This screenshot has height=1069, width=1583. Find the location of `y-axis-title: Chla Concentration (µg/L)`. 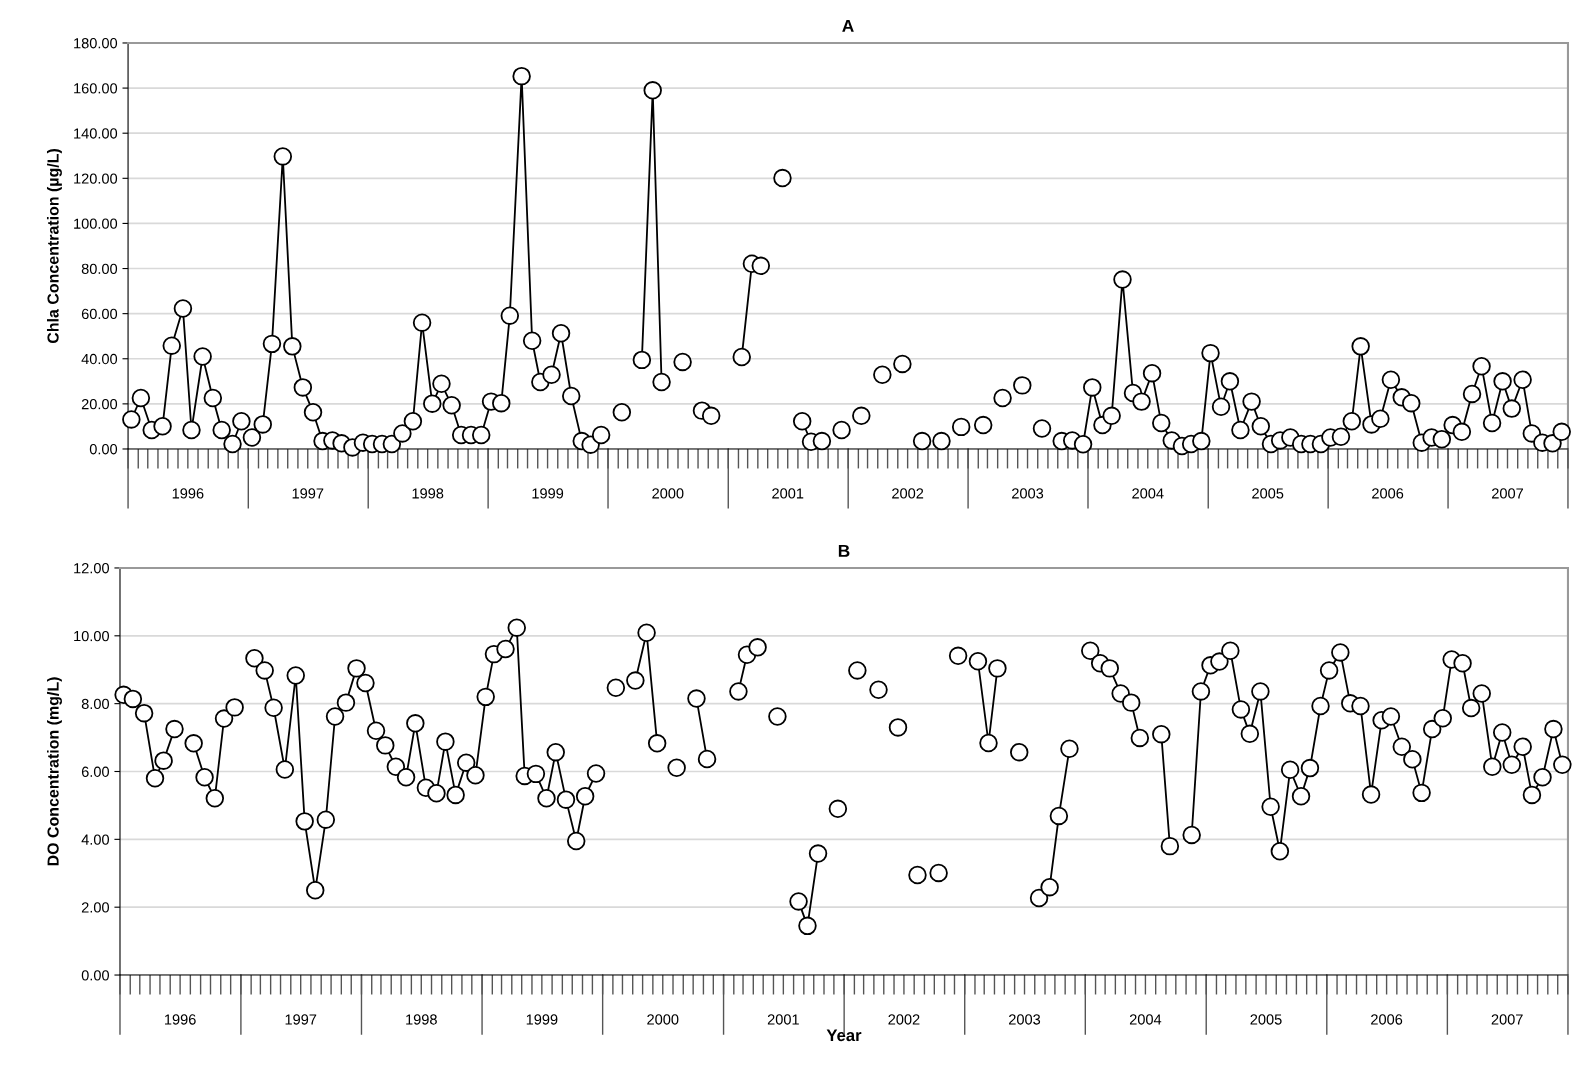

y-axis-title: Chla Concentration (µg/L) is located at coordinates (54, 246).